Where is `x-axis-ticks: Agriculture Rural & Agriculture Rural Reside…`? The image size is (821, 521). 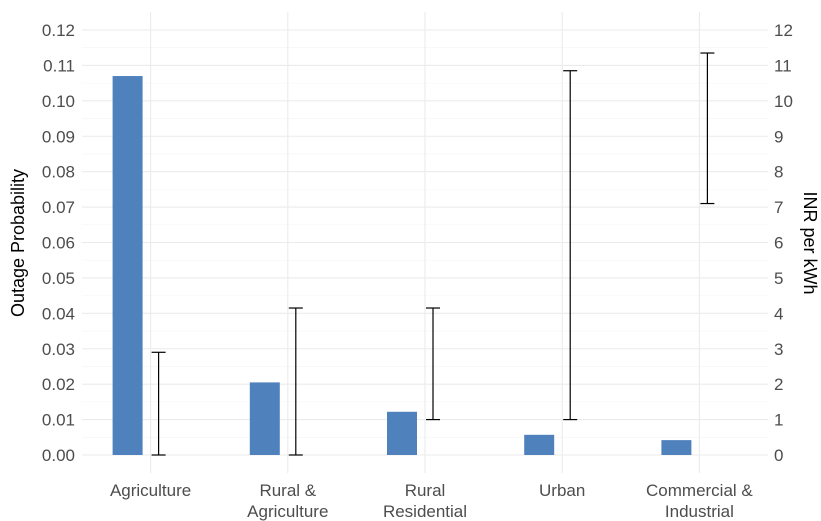
x-axis-ticks: Agriculture Rural & Agriculture Rural Reside… is located at coordinates (431, 501).